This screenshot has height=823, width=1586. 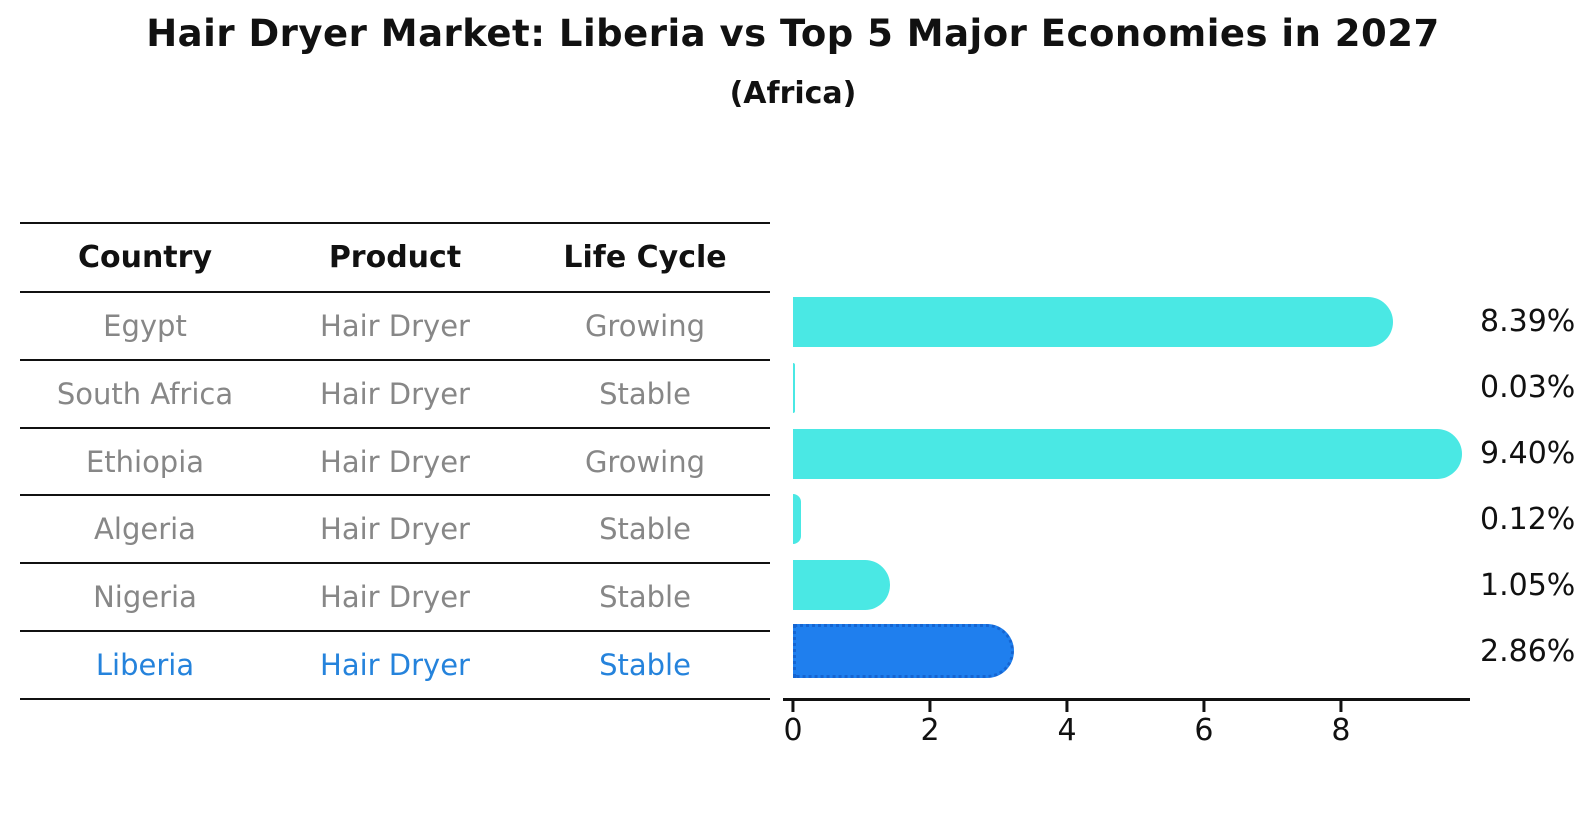 I want to click on table-cell-country: South Africa, so click(x=145, y=393).